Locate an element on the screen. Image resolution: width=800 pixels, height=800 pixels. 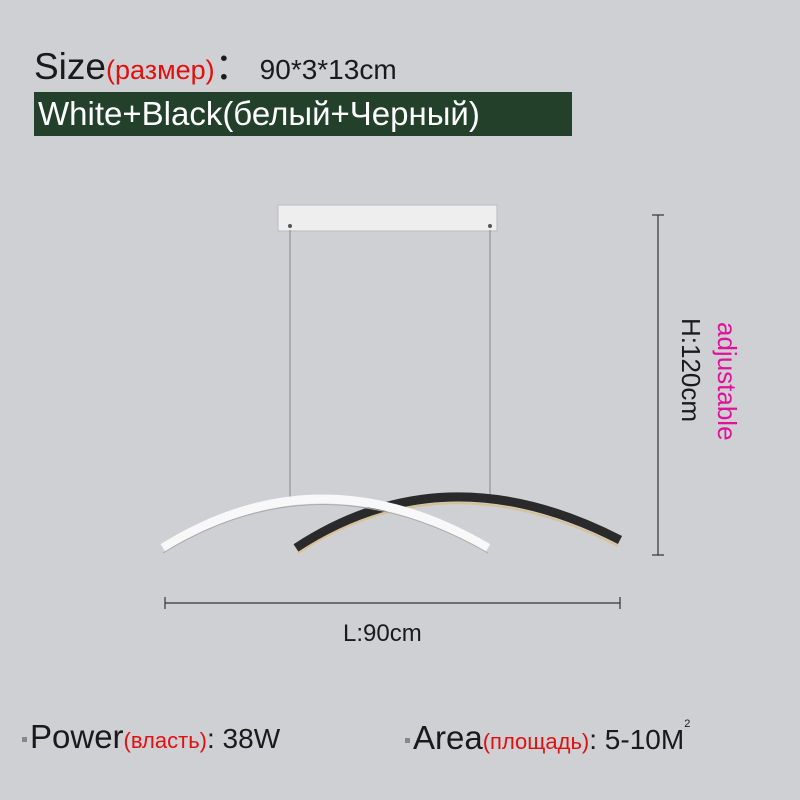
height-dimension-line is located at coordinates (658, 385).